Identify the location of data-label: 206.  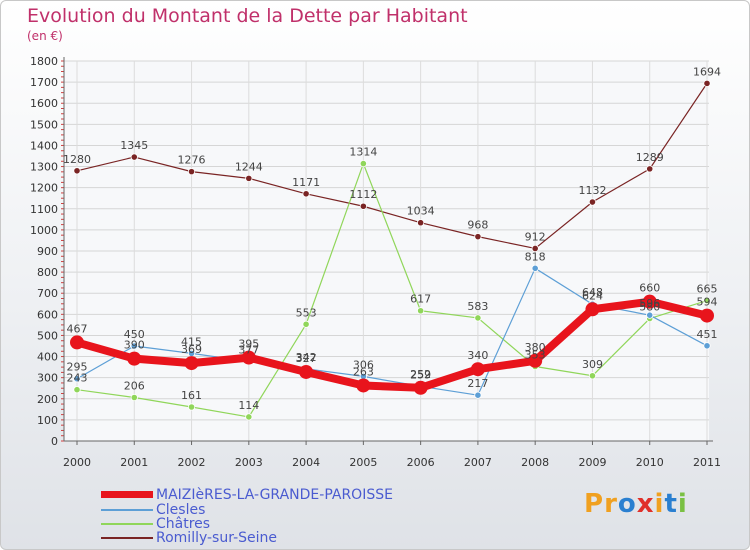
(134, 386).